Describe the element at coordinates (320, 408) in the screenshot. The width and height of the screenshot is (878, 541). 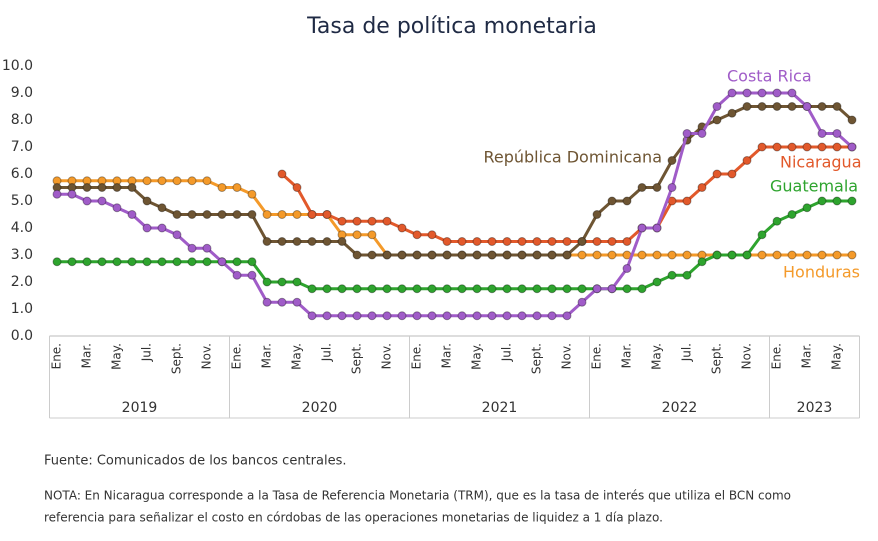
I see `year-label: 2020` at that location.